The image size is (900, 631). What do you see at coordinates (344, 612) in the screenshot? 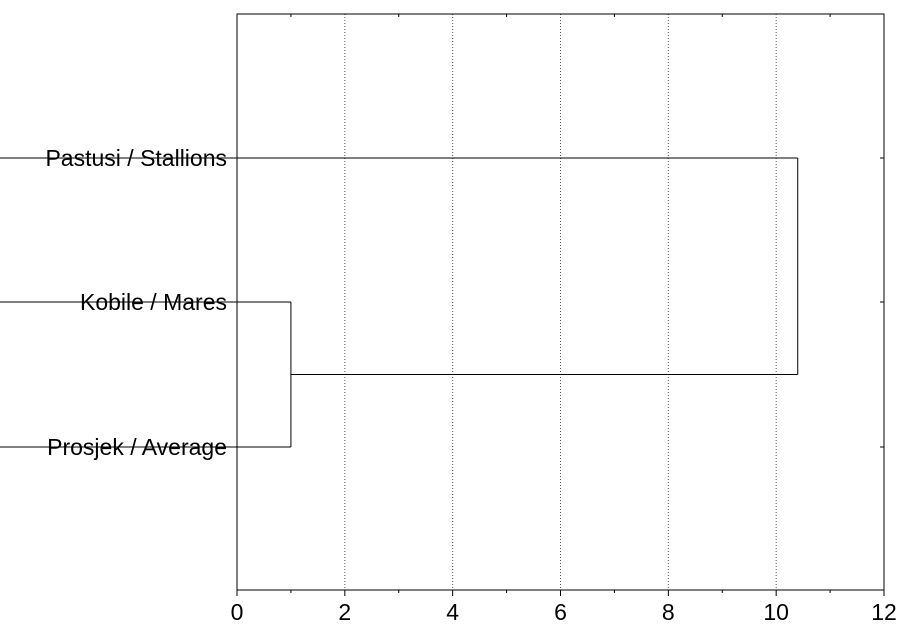
I see `x-tick-label: 2` at bounding box center [344, 612].